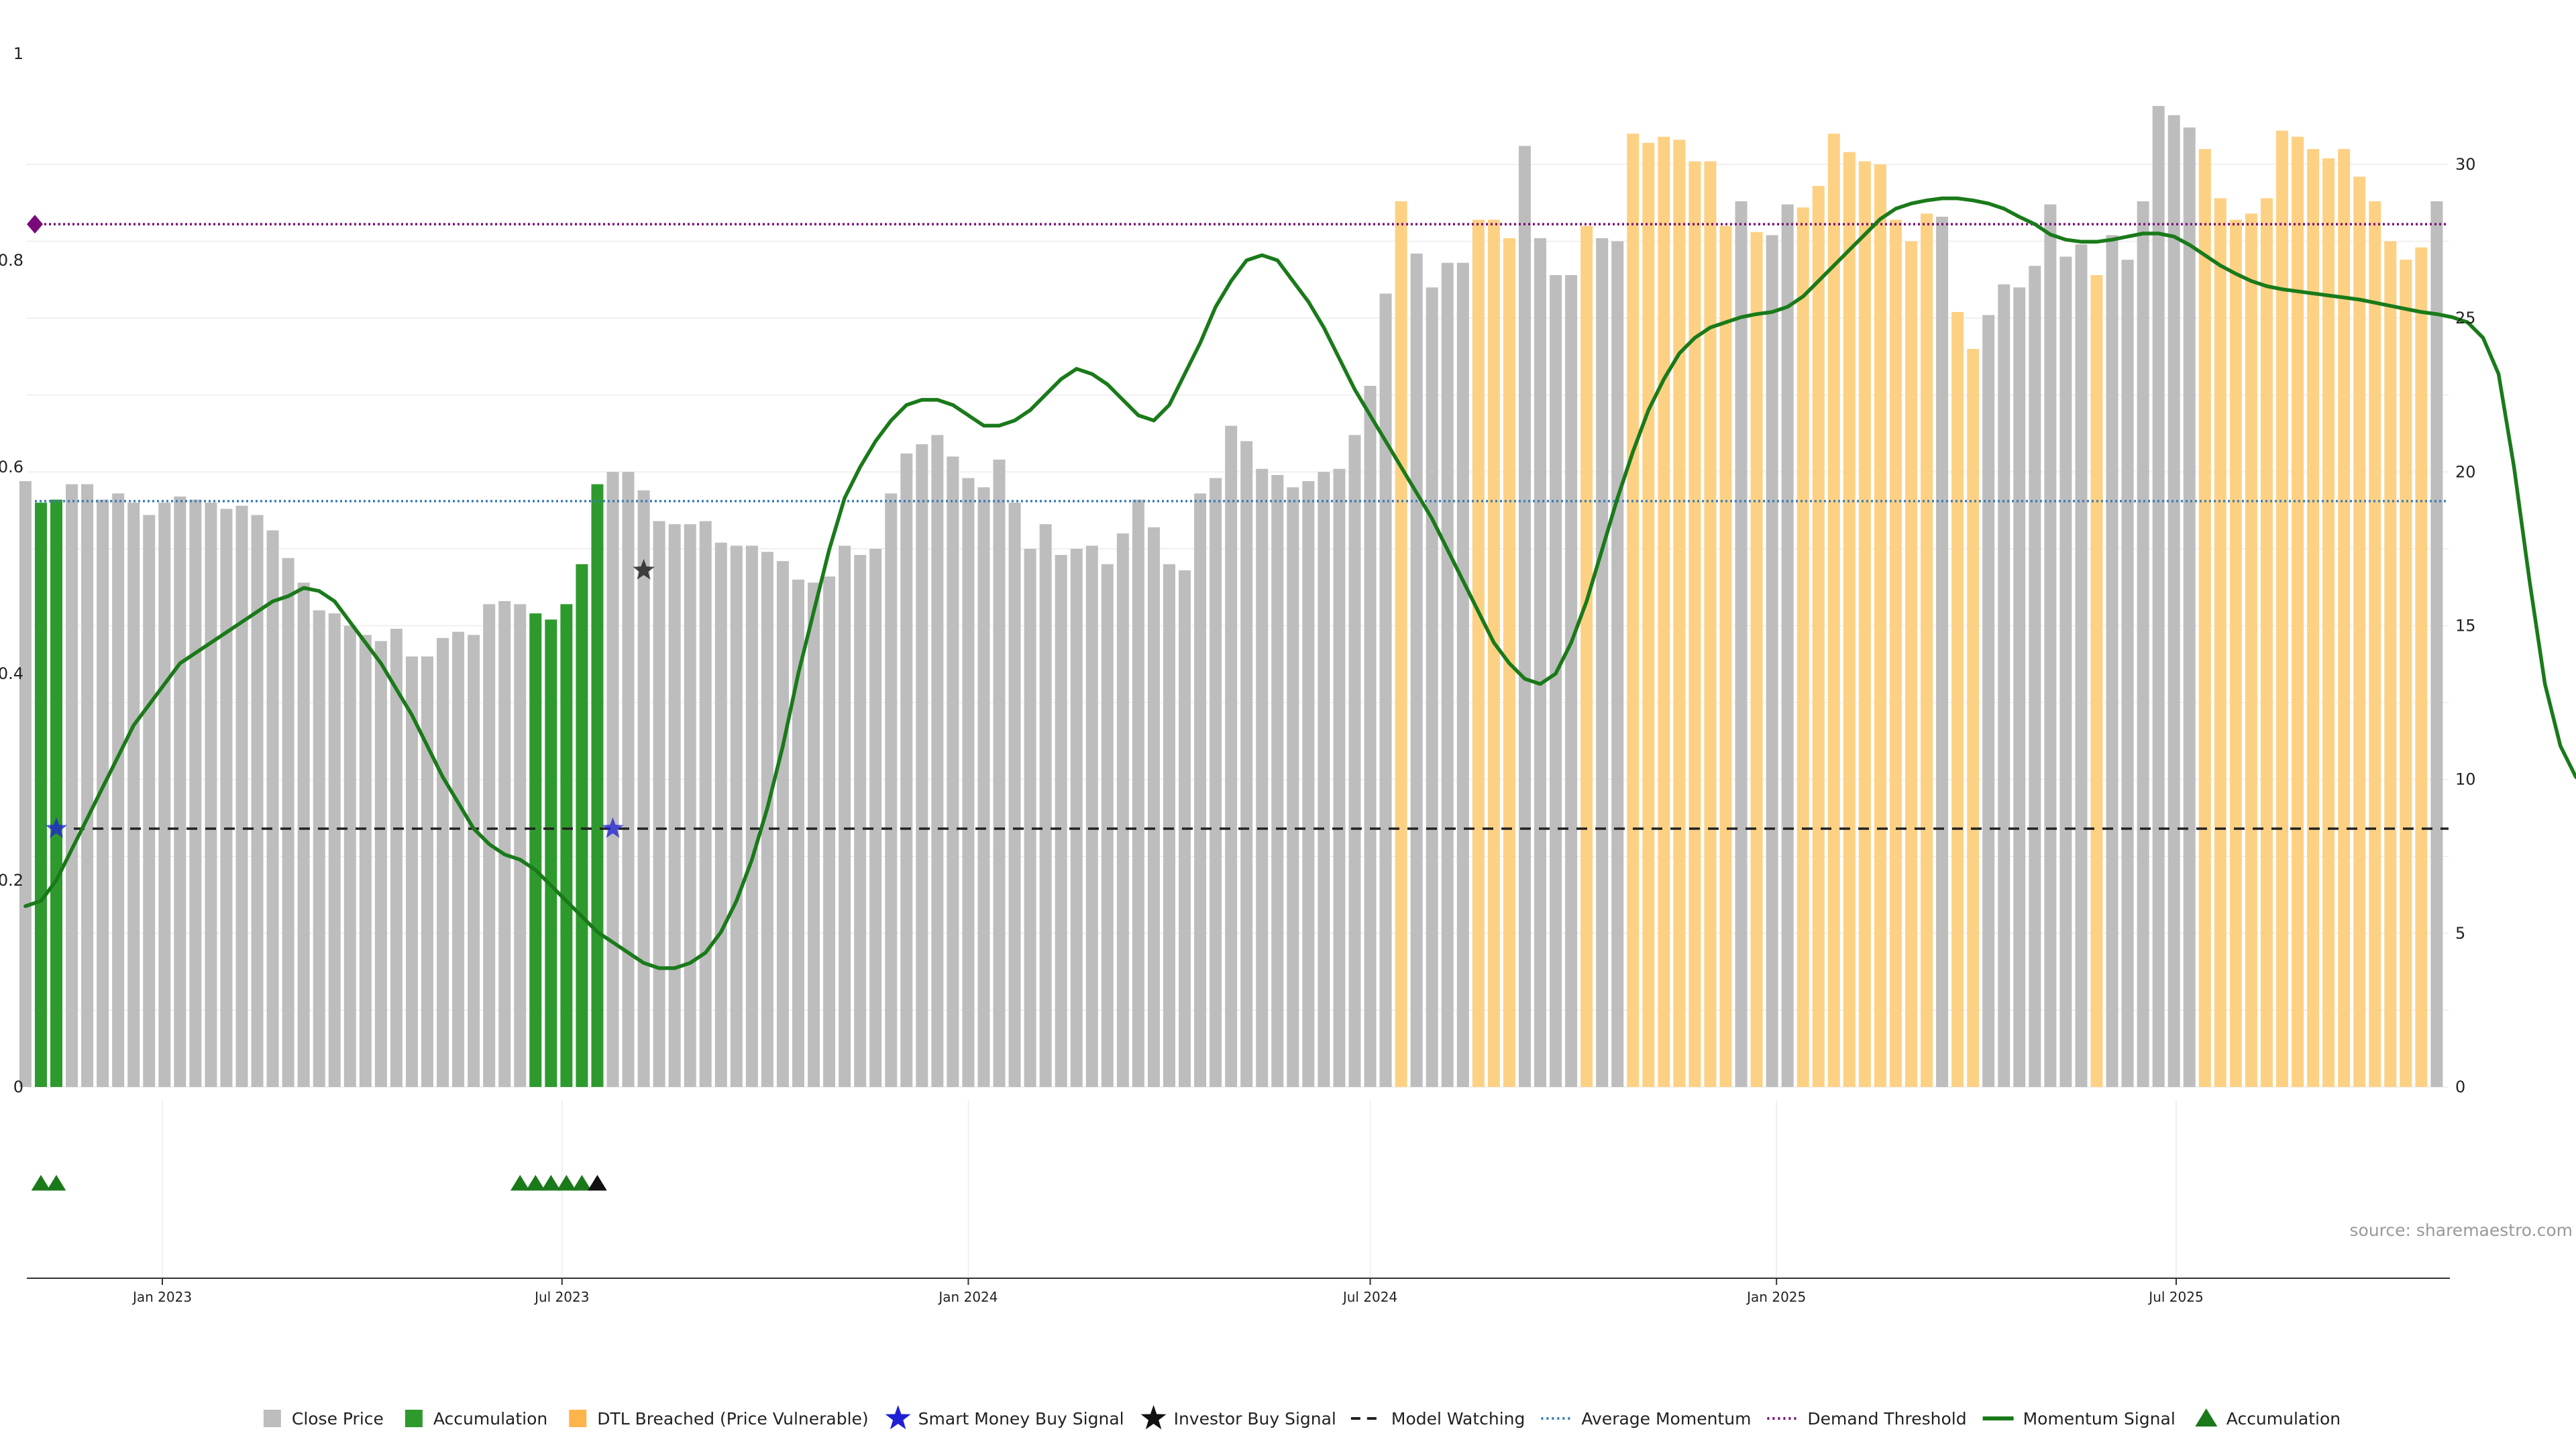 The image size is (2576, 1452). Describe the element at coordinates (2175, 1297) in the screenshot. I see `x-tick-label: Jul 2025` at that location.